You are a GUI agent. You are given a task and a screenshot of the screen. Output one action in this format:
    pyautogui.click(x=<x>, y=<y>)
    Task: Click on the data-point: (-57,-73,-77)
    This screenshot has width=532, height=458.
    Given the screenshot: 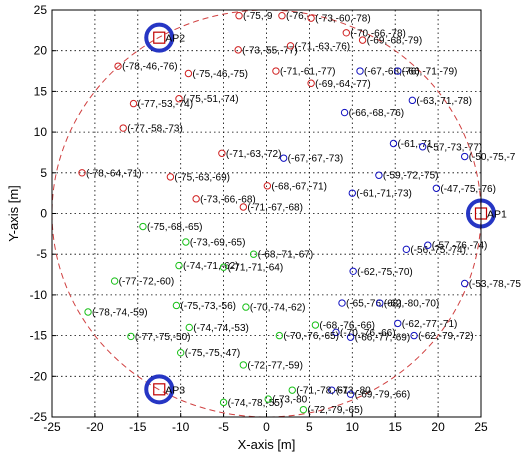 What is the action you would take?
    pyautogui.click(x=450, y=147)
    